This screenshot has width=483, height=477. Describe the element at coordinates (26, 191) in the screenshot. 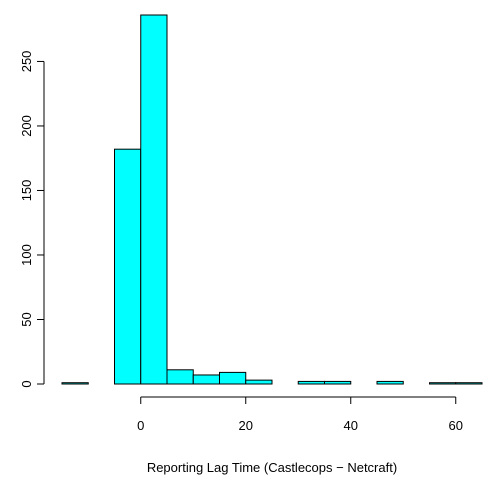

I see `y-tick-label: 150` at that location.